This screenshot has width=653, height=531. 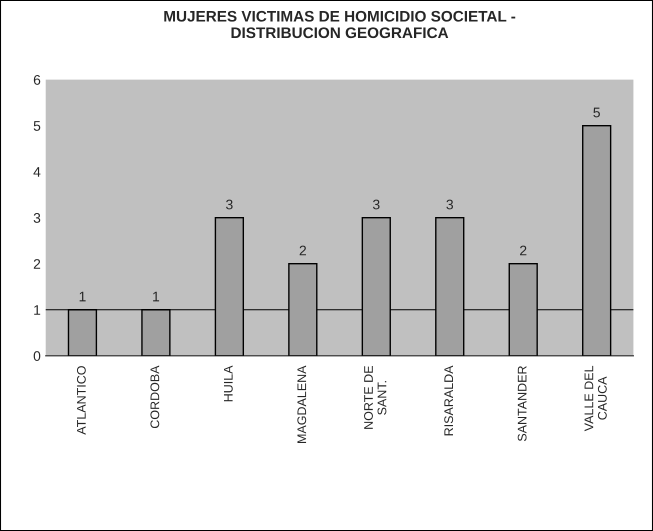 What do you see at coordinates (37, 79) in the screenshot?
I see `y-tick-label: 6` at bounding box center [37, 79].